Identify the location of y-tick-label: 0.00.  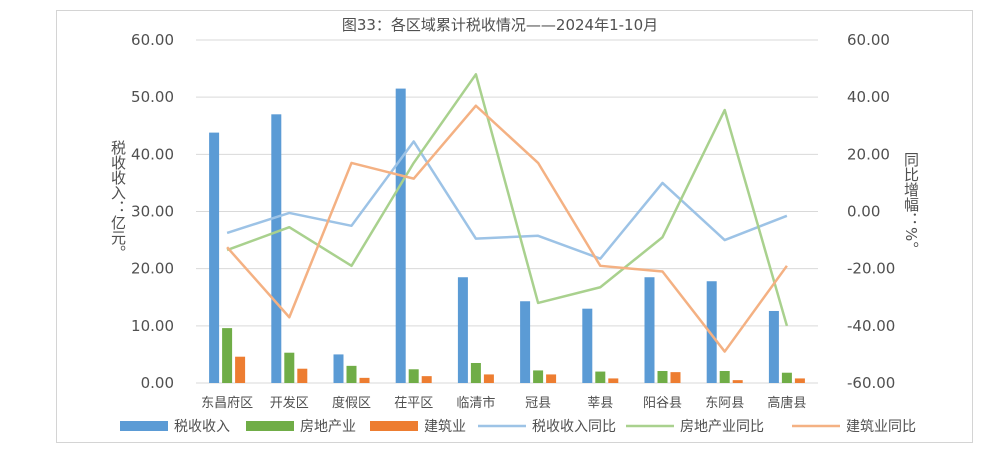
(157, 383).